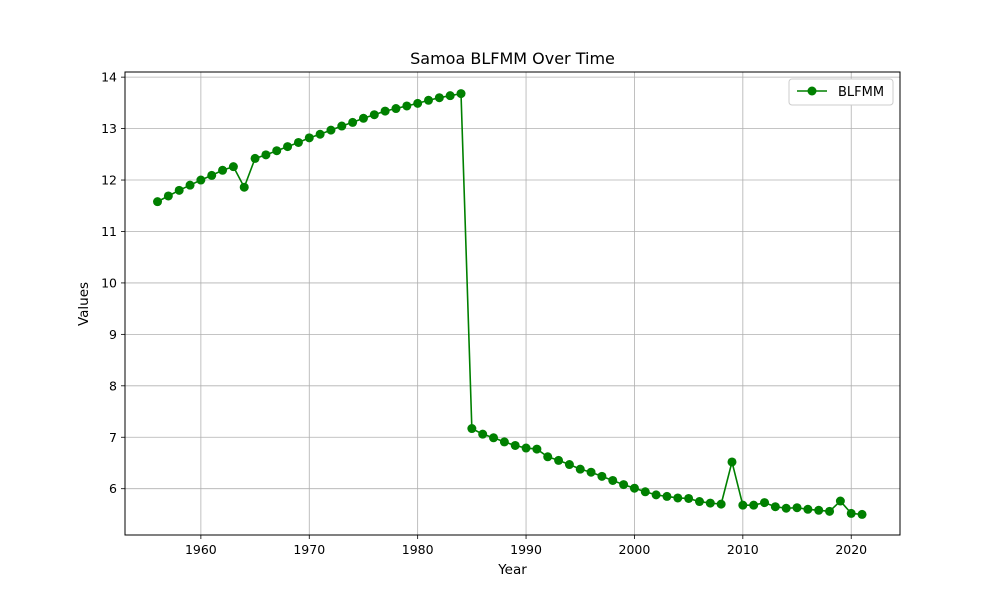  What do you see at coordinates (113, 437) in the screenshot?
I see `y-tick-label: 7` at bounding box center [113, 437].